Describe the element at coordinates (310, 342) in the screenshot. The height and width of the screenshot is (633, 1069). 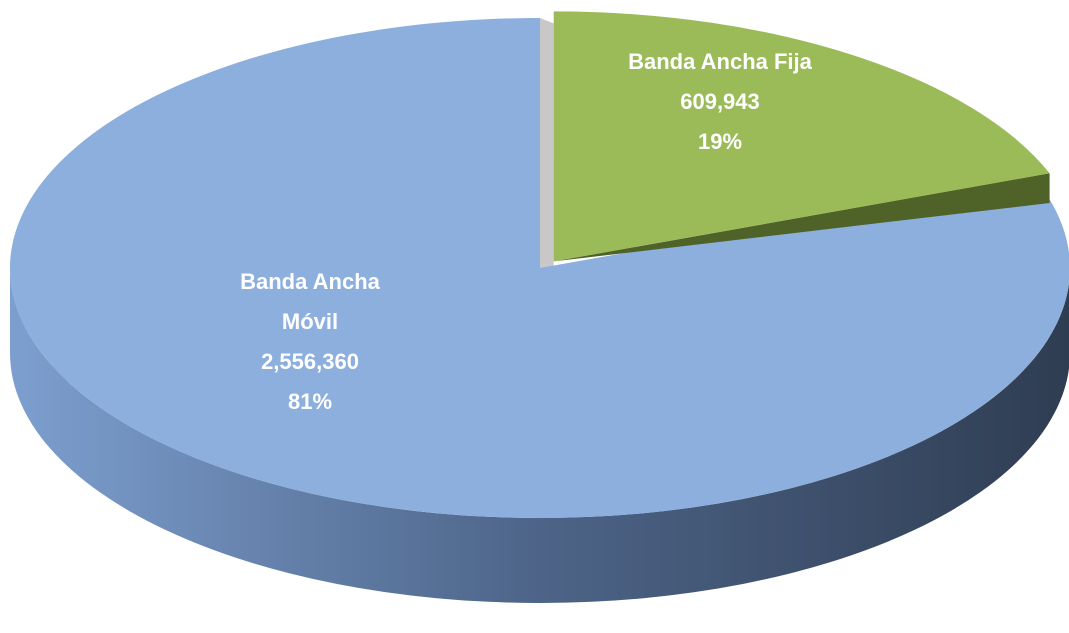
I see `data-label: Banda Ancha Móvil 2,556,360 81%` at that location.